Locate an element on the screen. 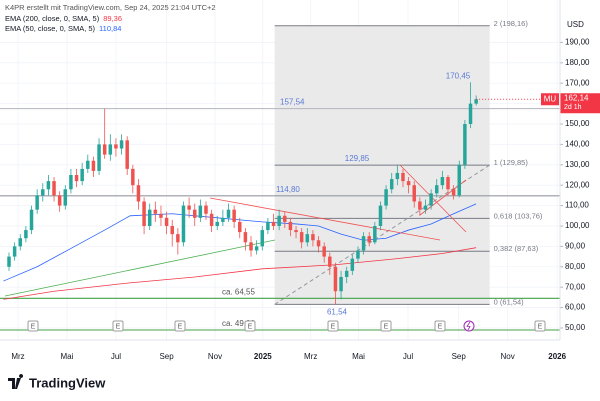 This screenshot has width=600, height=401. price-tag is located at coordinates (550, 99).